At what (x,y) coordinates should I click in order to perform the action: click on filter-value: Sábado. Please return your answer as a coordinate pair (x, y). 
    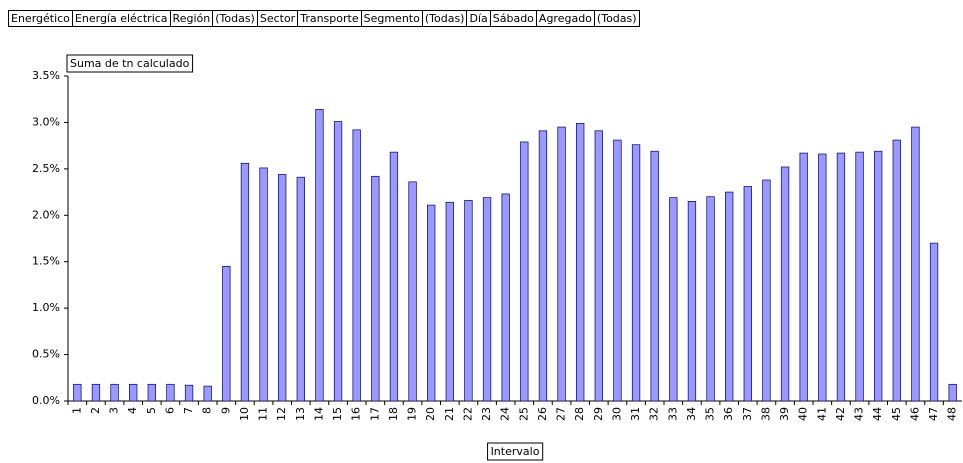
    Looking at the image, I should click on (513, 18).